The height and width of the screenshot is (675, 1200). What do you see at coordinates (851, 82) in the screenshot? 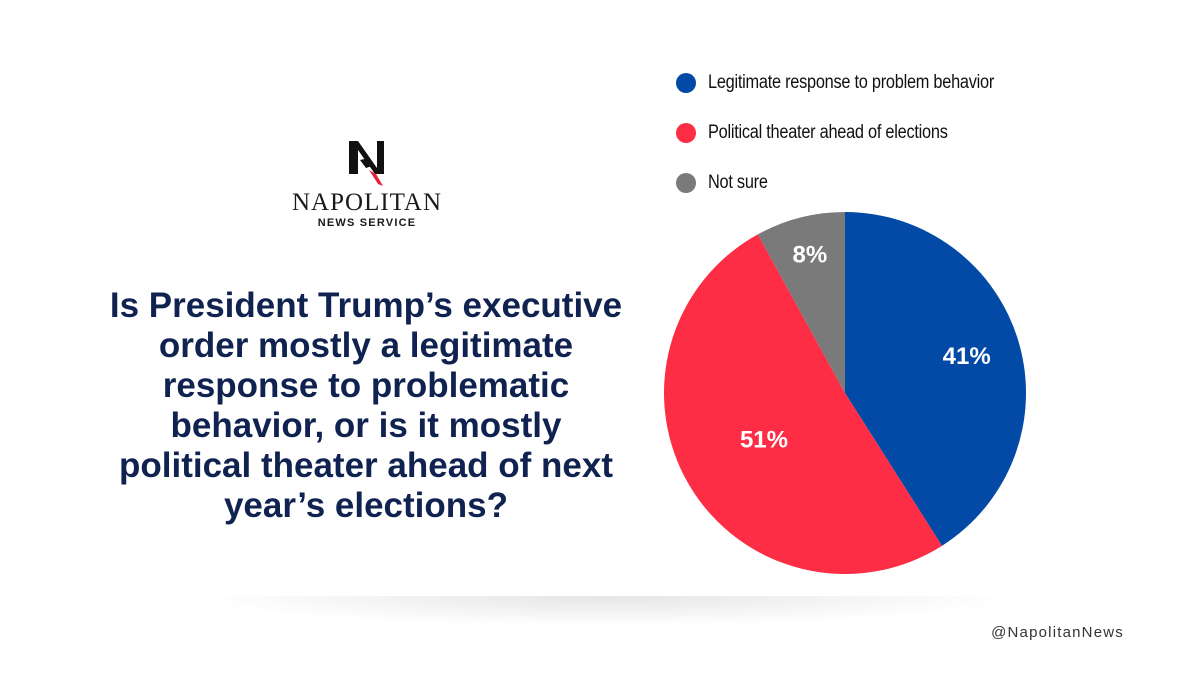
I see `legend-label: Legitimate response to problem behavior` at bounding box center [851, 82].